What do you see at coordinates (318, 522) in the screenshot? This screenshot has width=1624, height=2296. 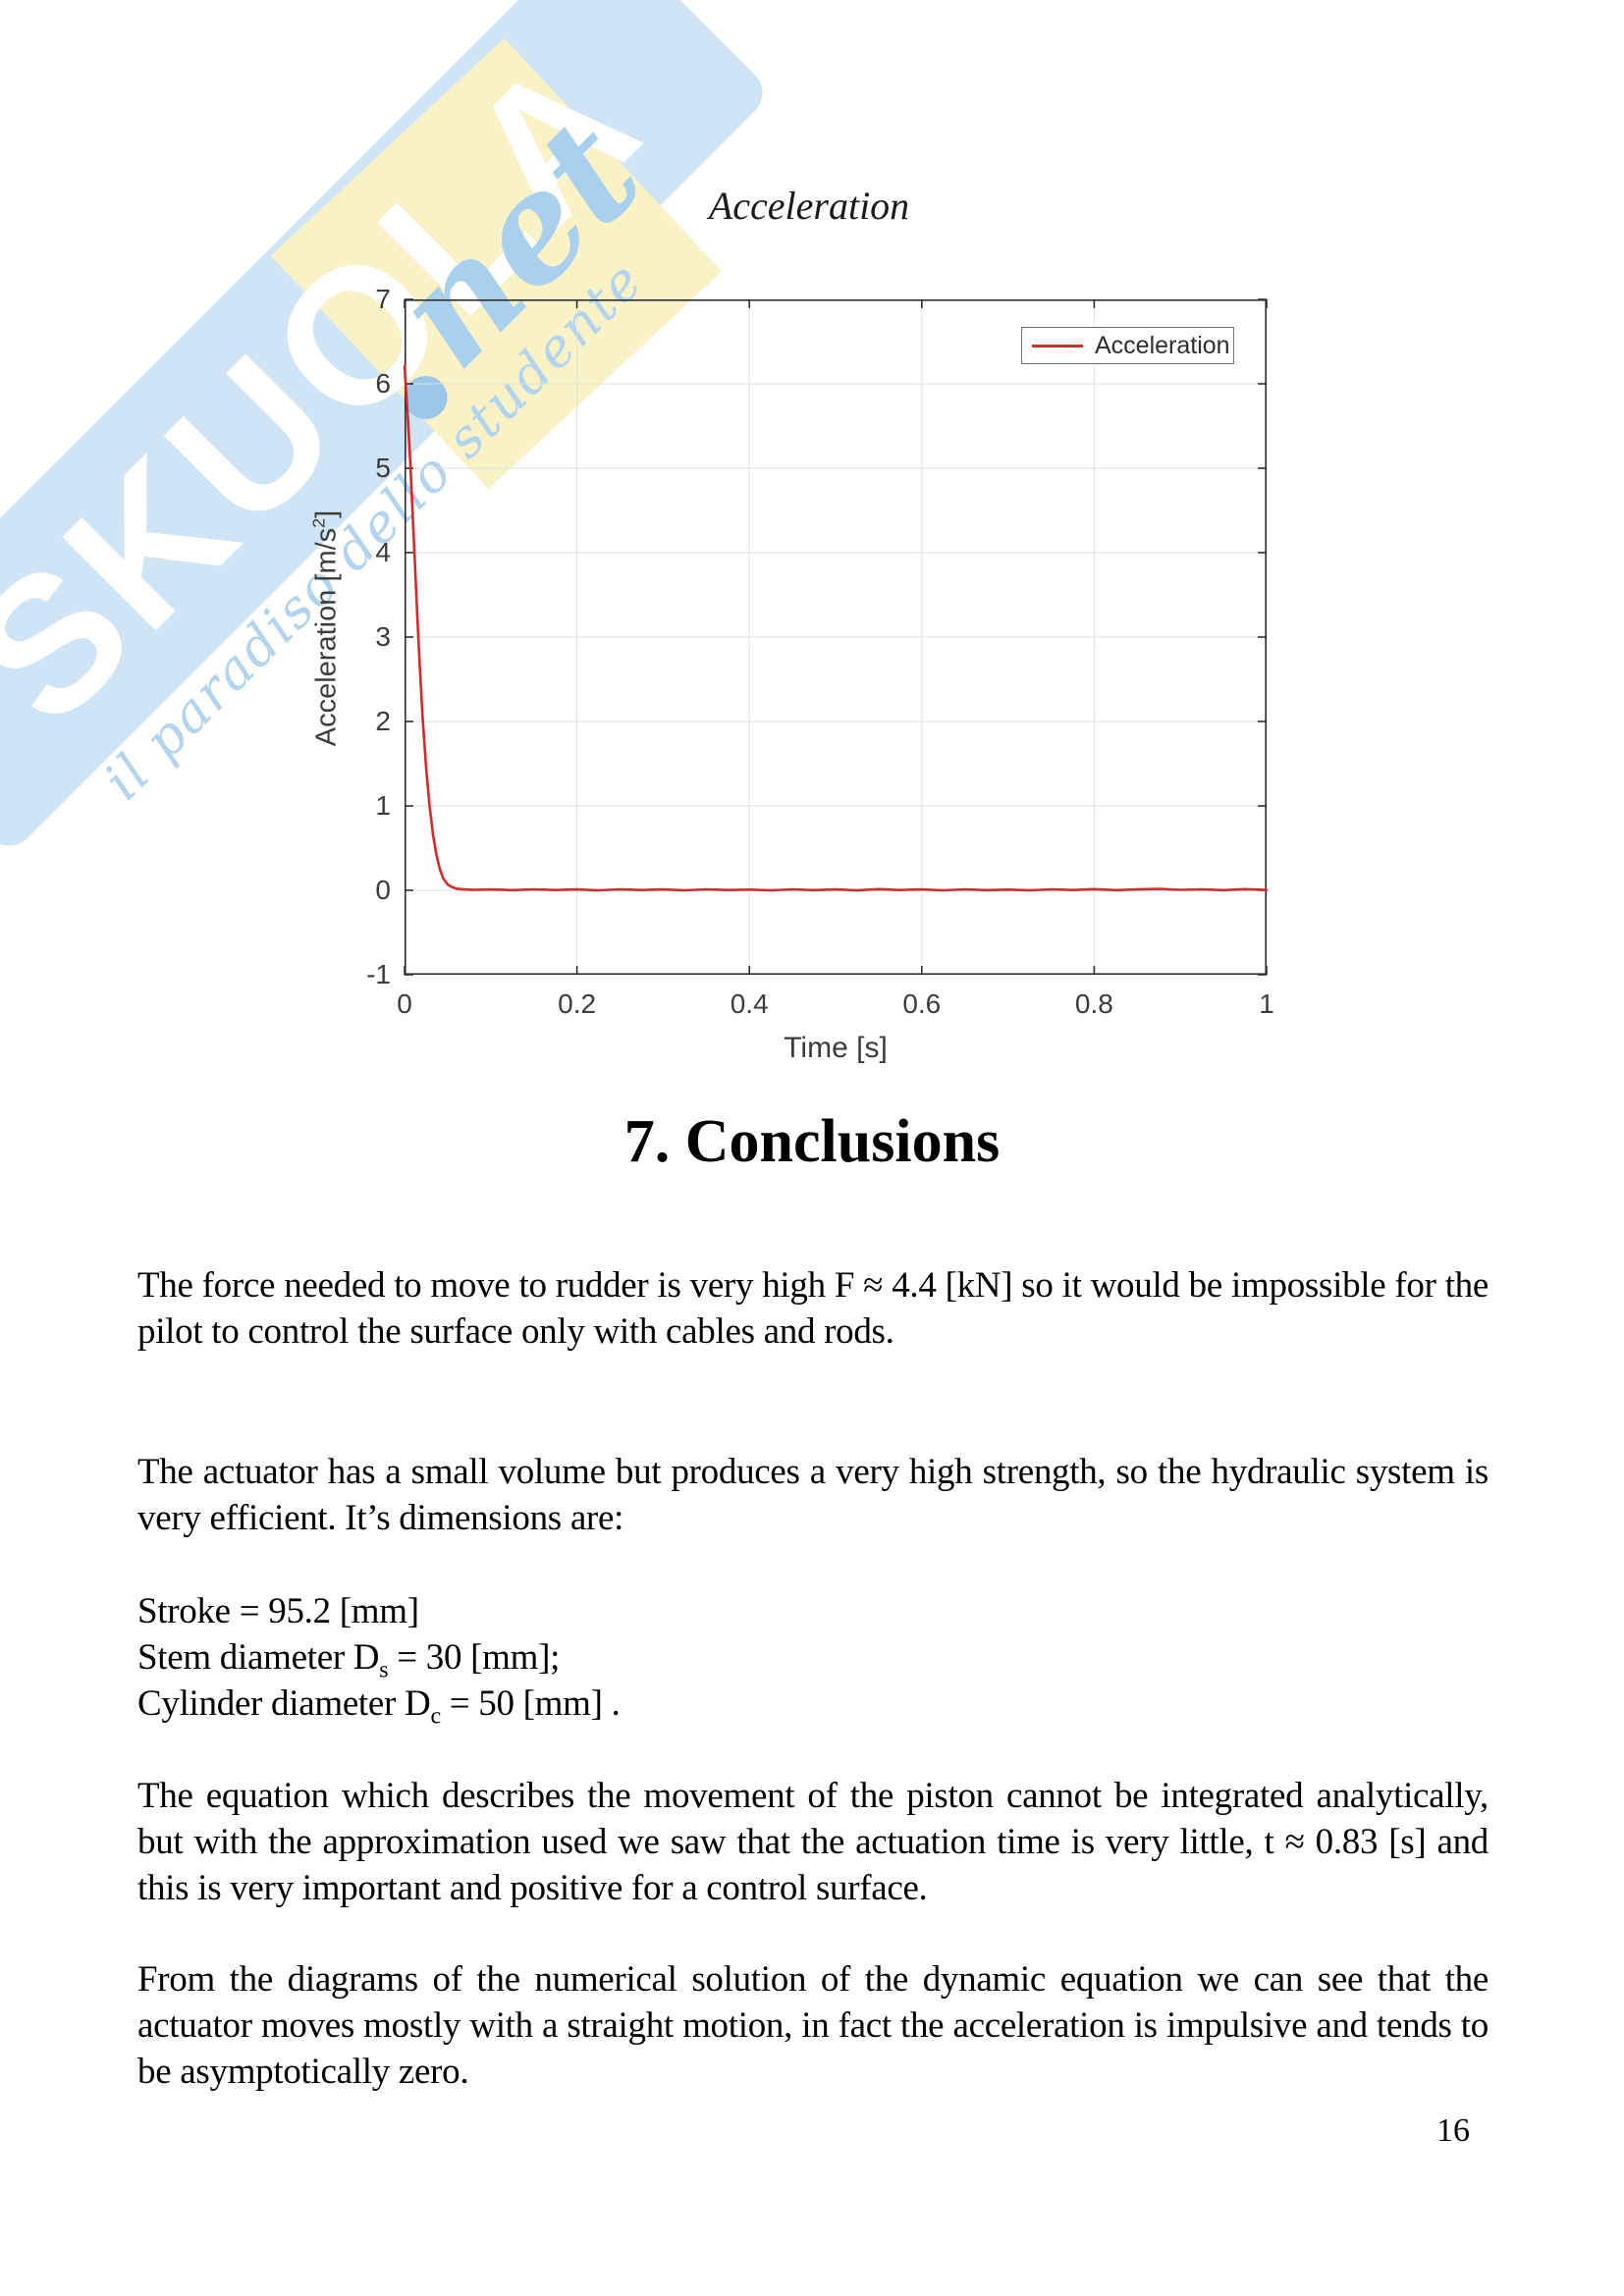 I see `y-axis-label-sup: 2` at bounding box center [318, 522].